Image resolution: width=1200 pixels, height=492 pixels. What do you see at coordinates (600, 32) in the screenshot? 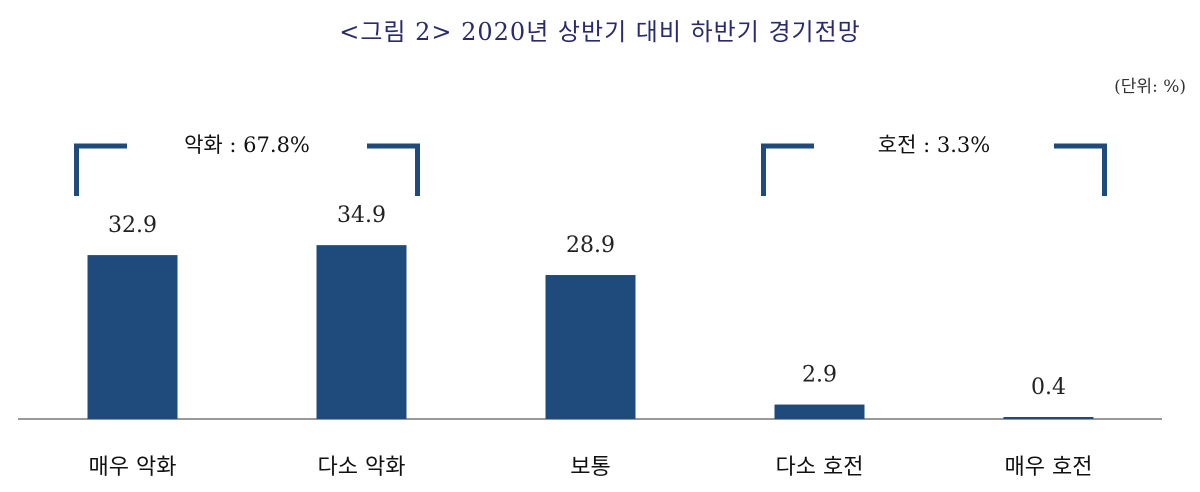
I see `chart-title: <그림 2> 2020년 상반기 대비 하반기 경기전망` at bounding box center [600, 32].